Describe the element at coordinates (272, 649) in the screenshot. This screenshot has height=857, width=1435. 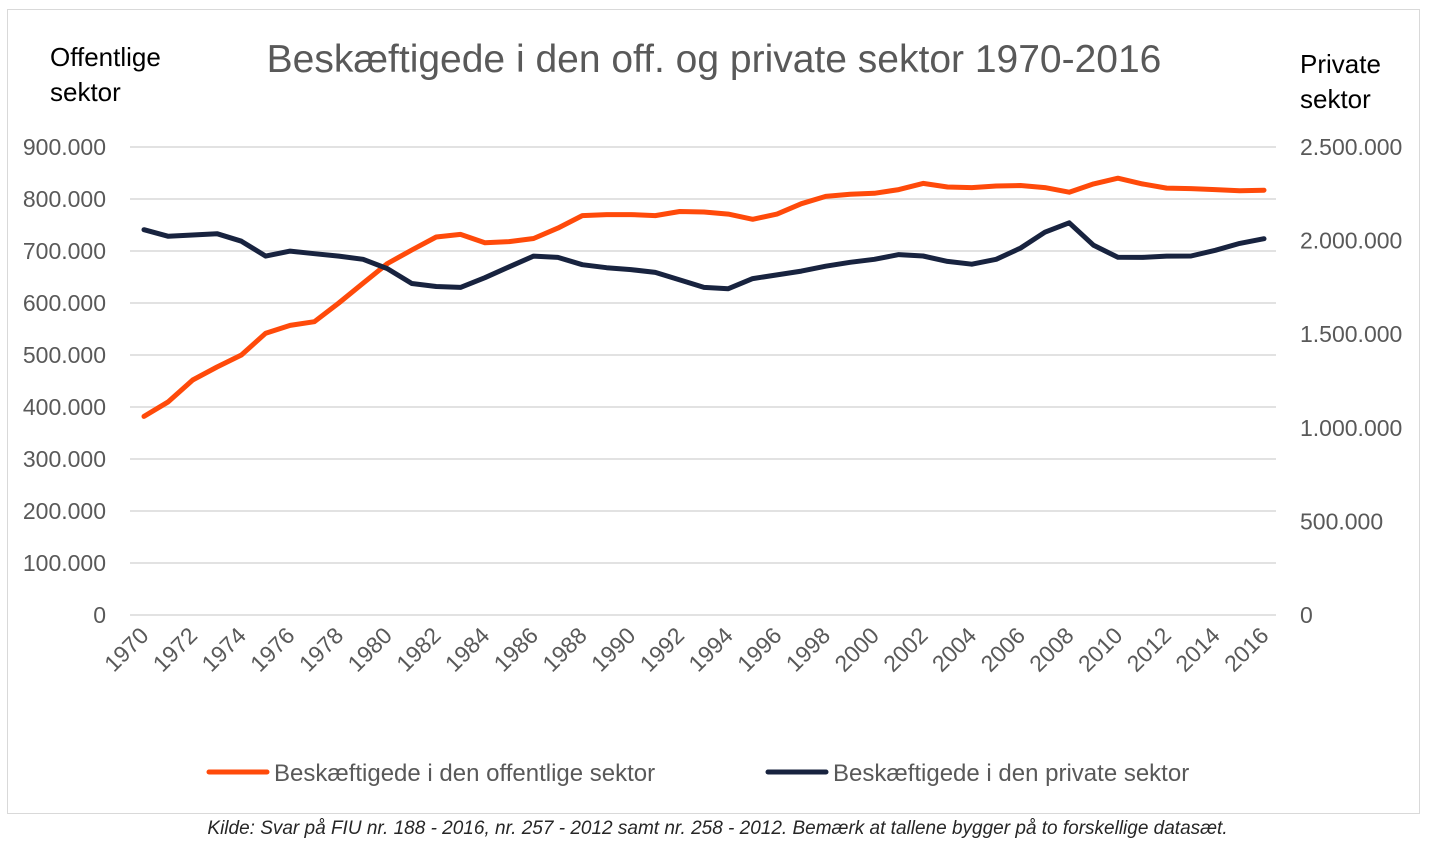
I see `x-tick-label: 1976` at that location.